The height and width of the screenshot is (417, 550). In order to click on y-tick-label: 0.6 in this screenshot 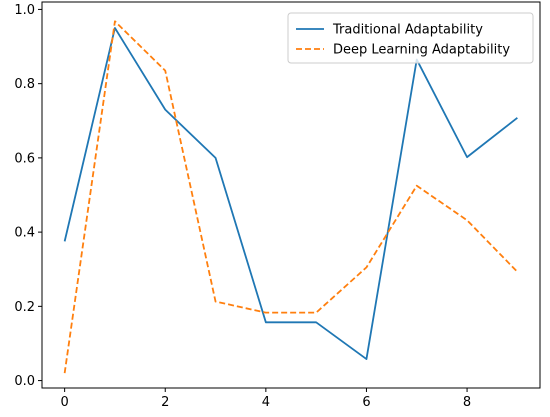, I will do `click(24, 158)`.